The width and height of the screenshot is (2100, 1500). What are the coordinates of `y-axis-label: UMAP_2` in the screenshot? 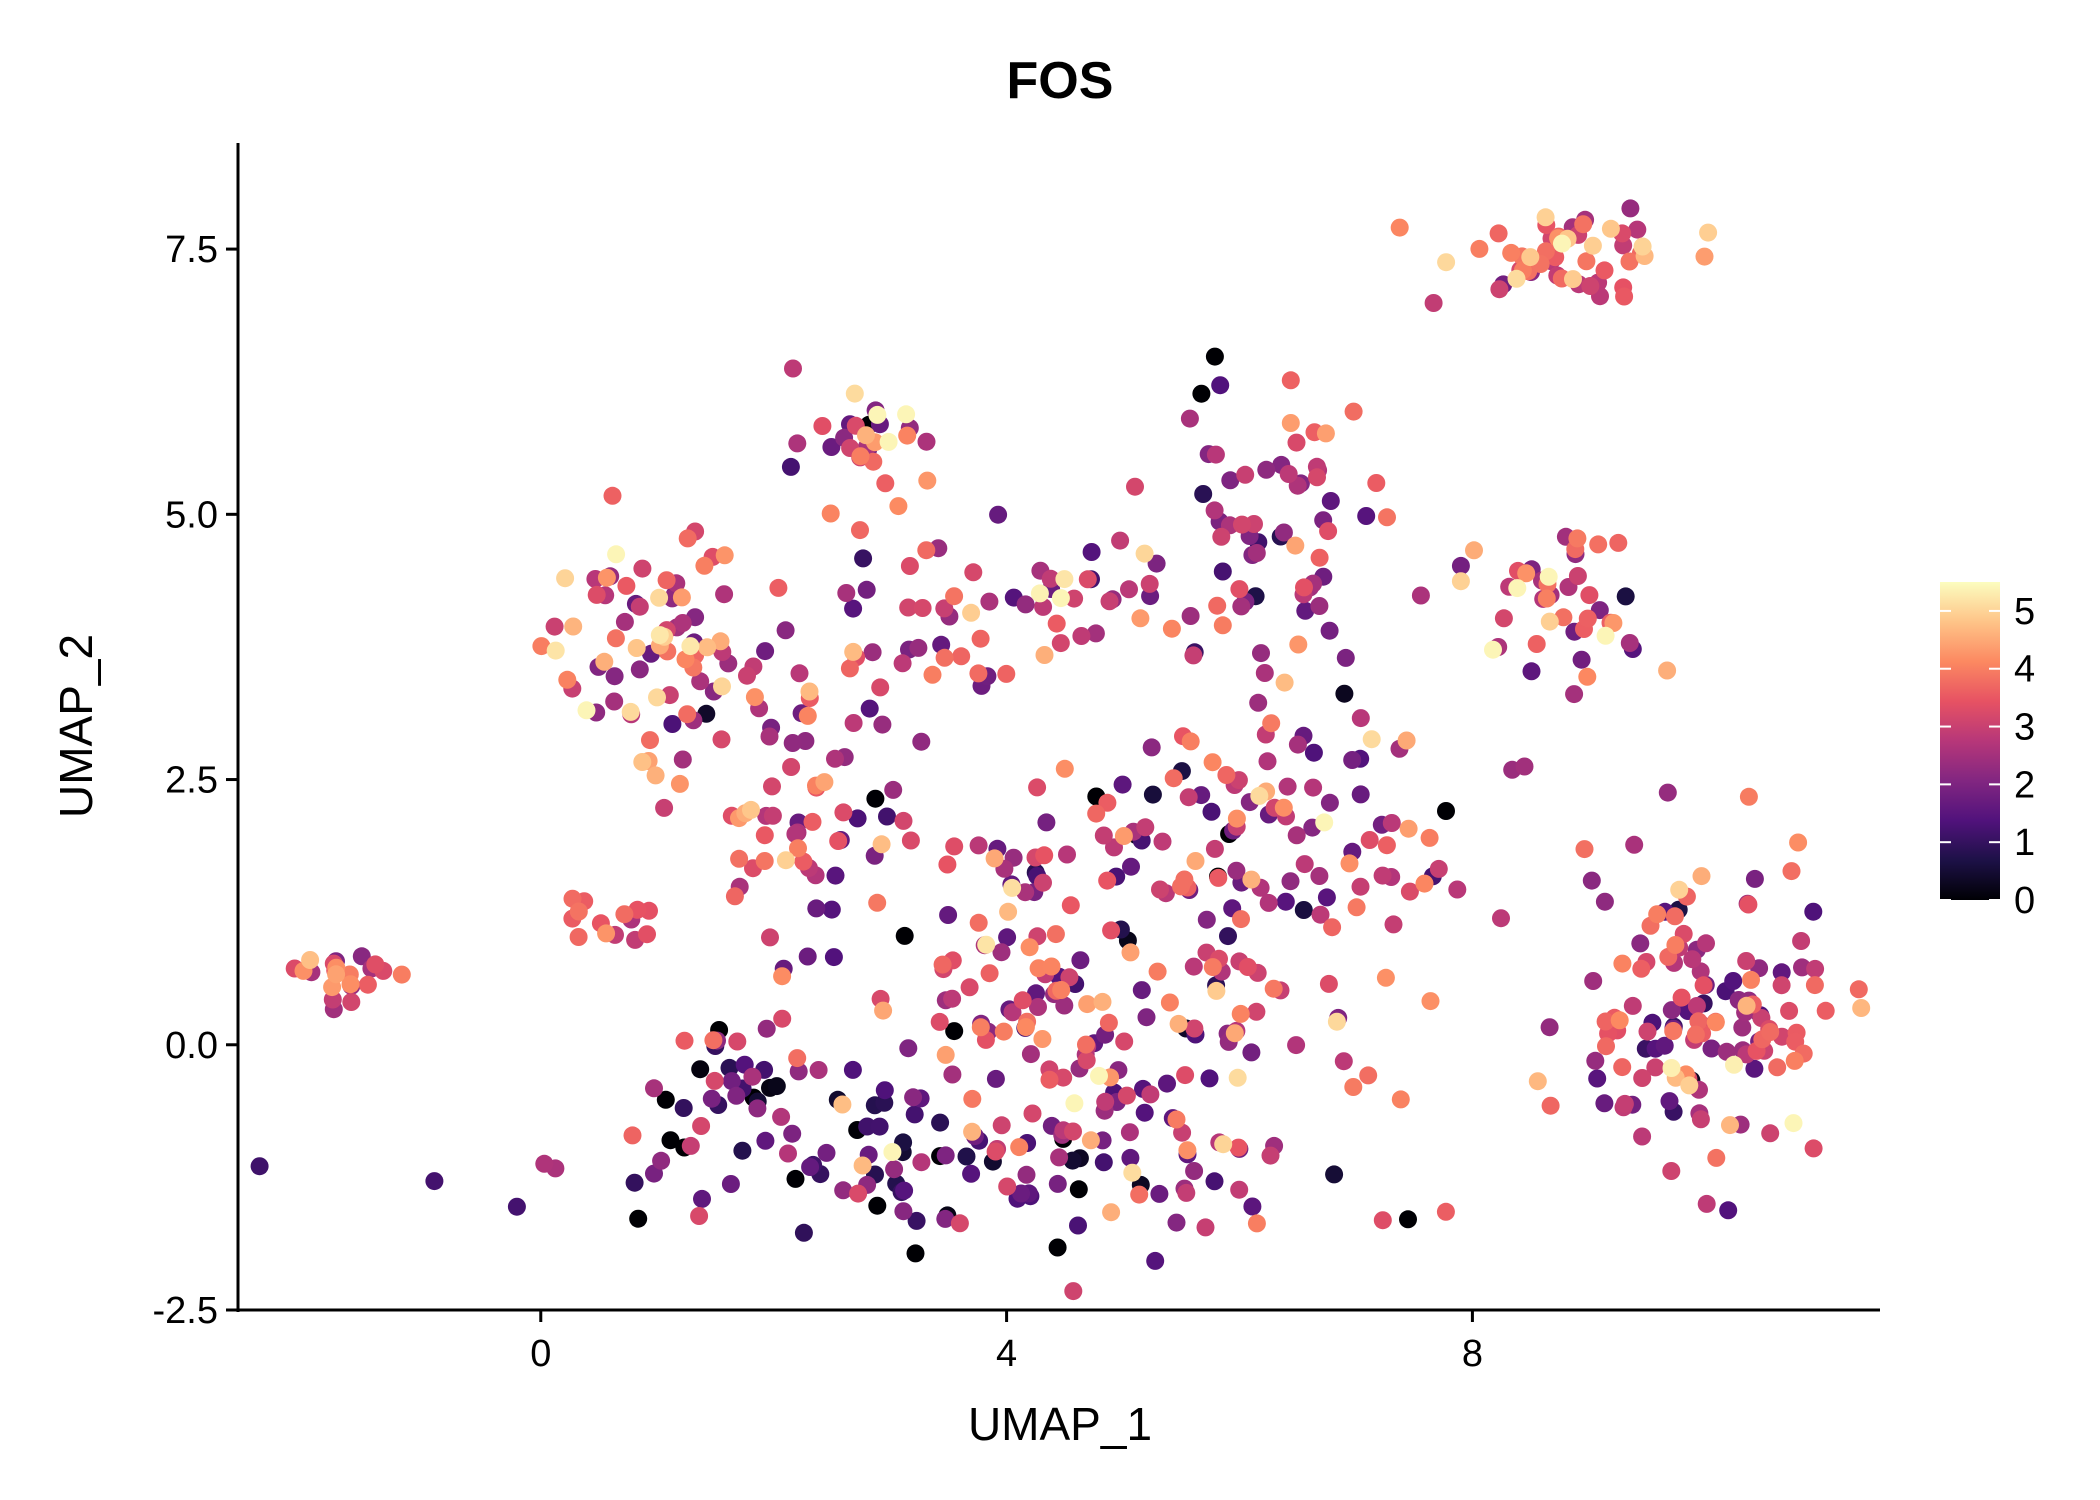 It's located at (76, 726).